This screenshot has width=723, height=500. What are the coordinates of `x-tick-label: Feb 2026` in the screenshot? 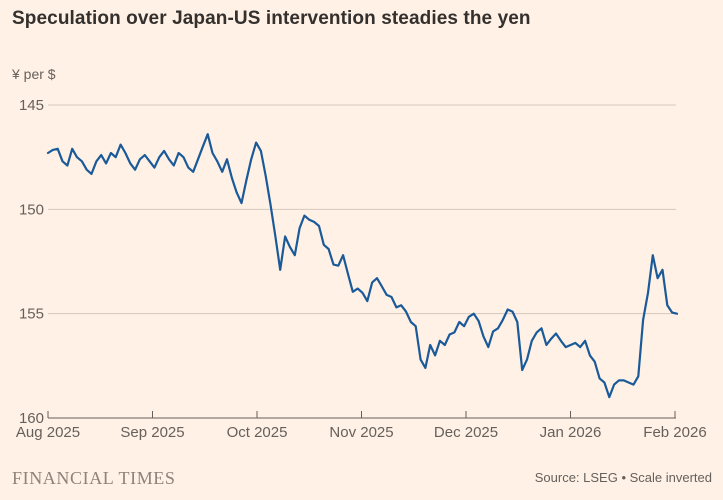 It's located at (674, 432).